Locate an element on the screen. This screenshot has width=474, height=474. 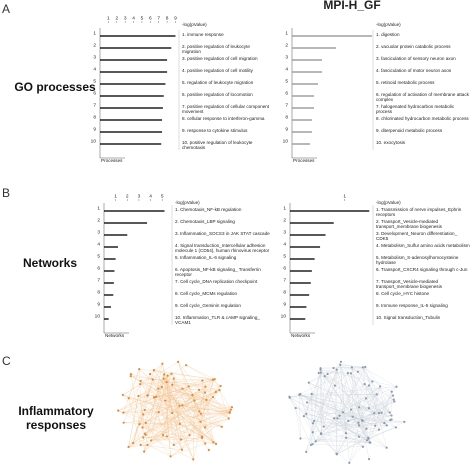
category-number: 9 is located at coordinates (98, 304).